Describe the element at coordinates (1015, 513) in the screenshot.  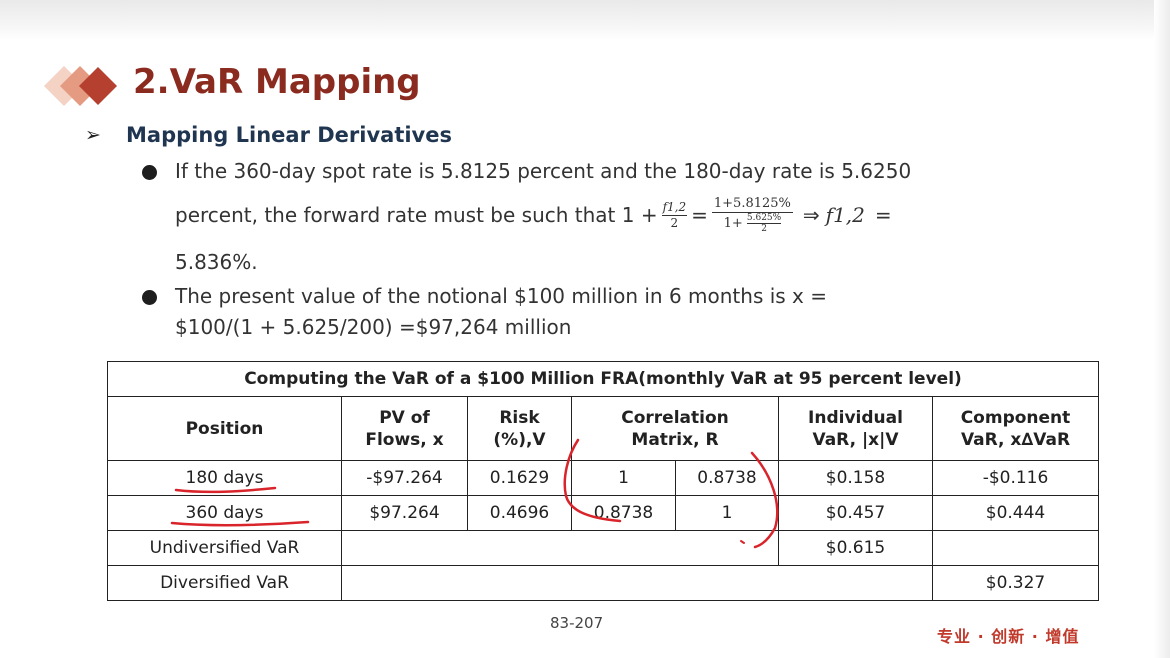
I see `row2-component: $0.444` at that location.